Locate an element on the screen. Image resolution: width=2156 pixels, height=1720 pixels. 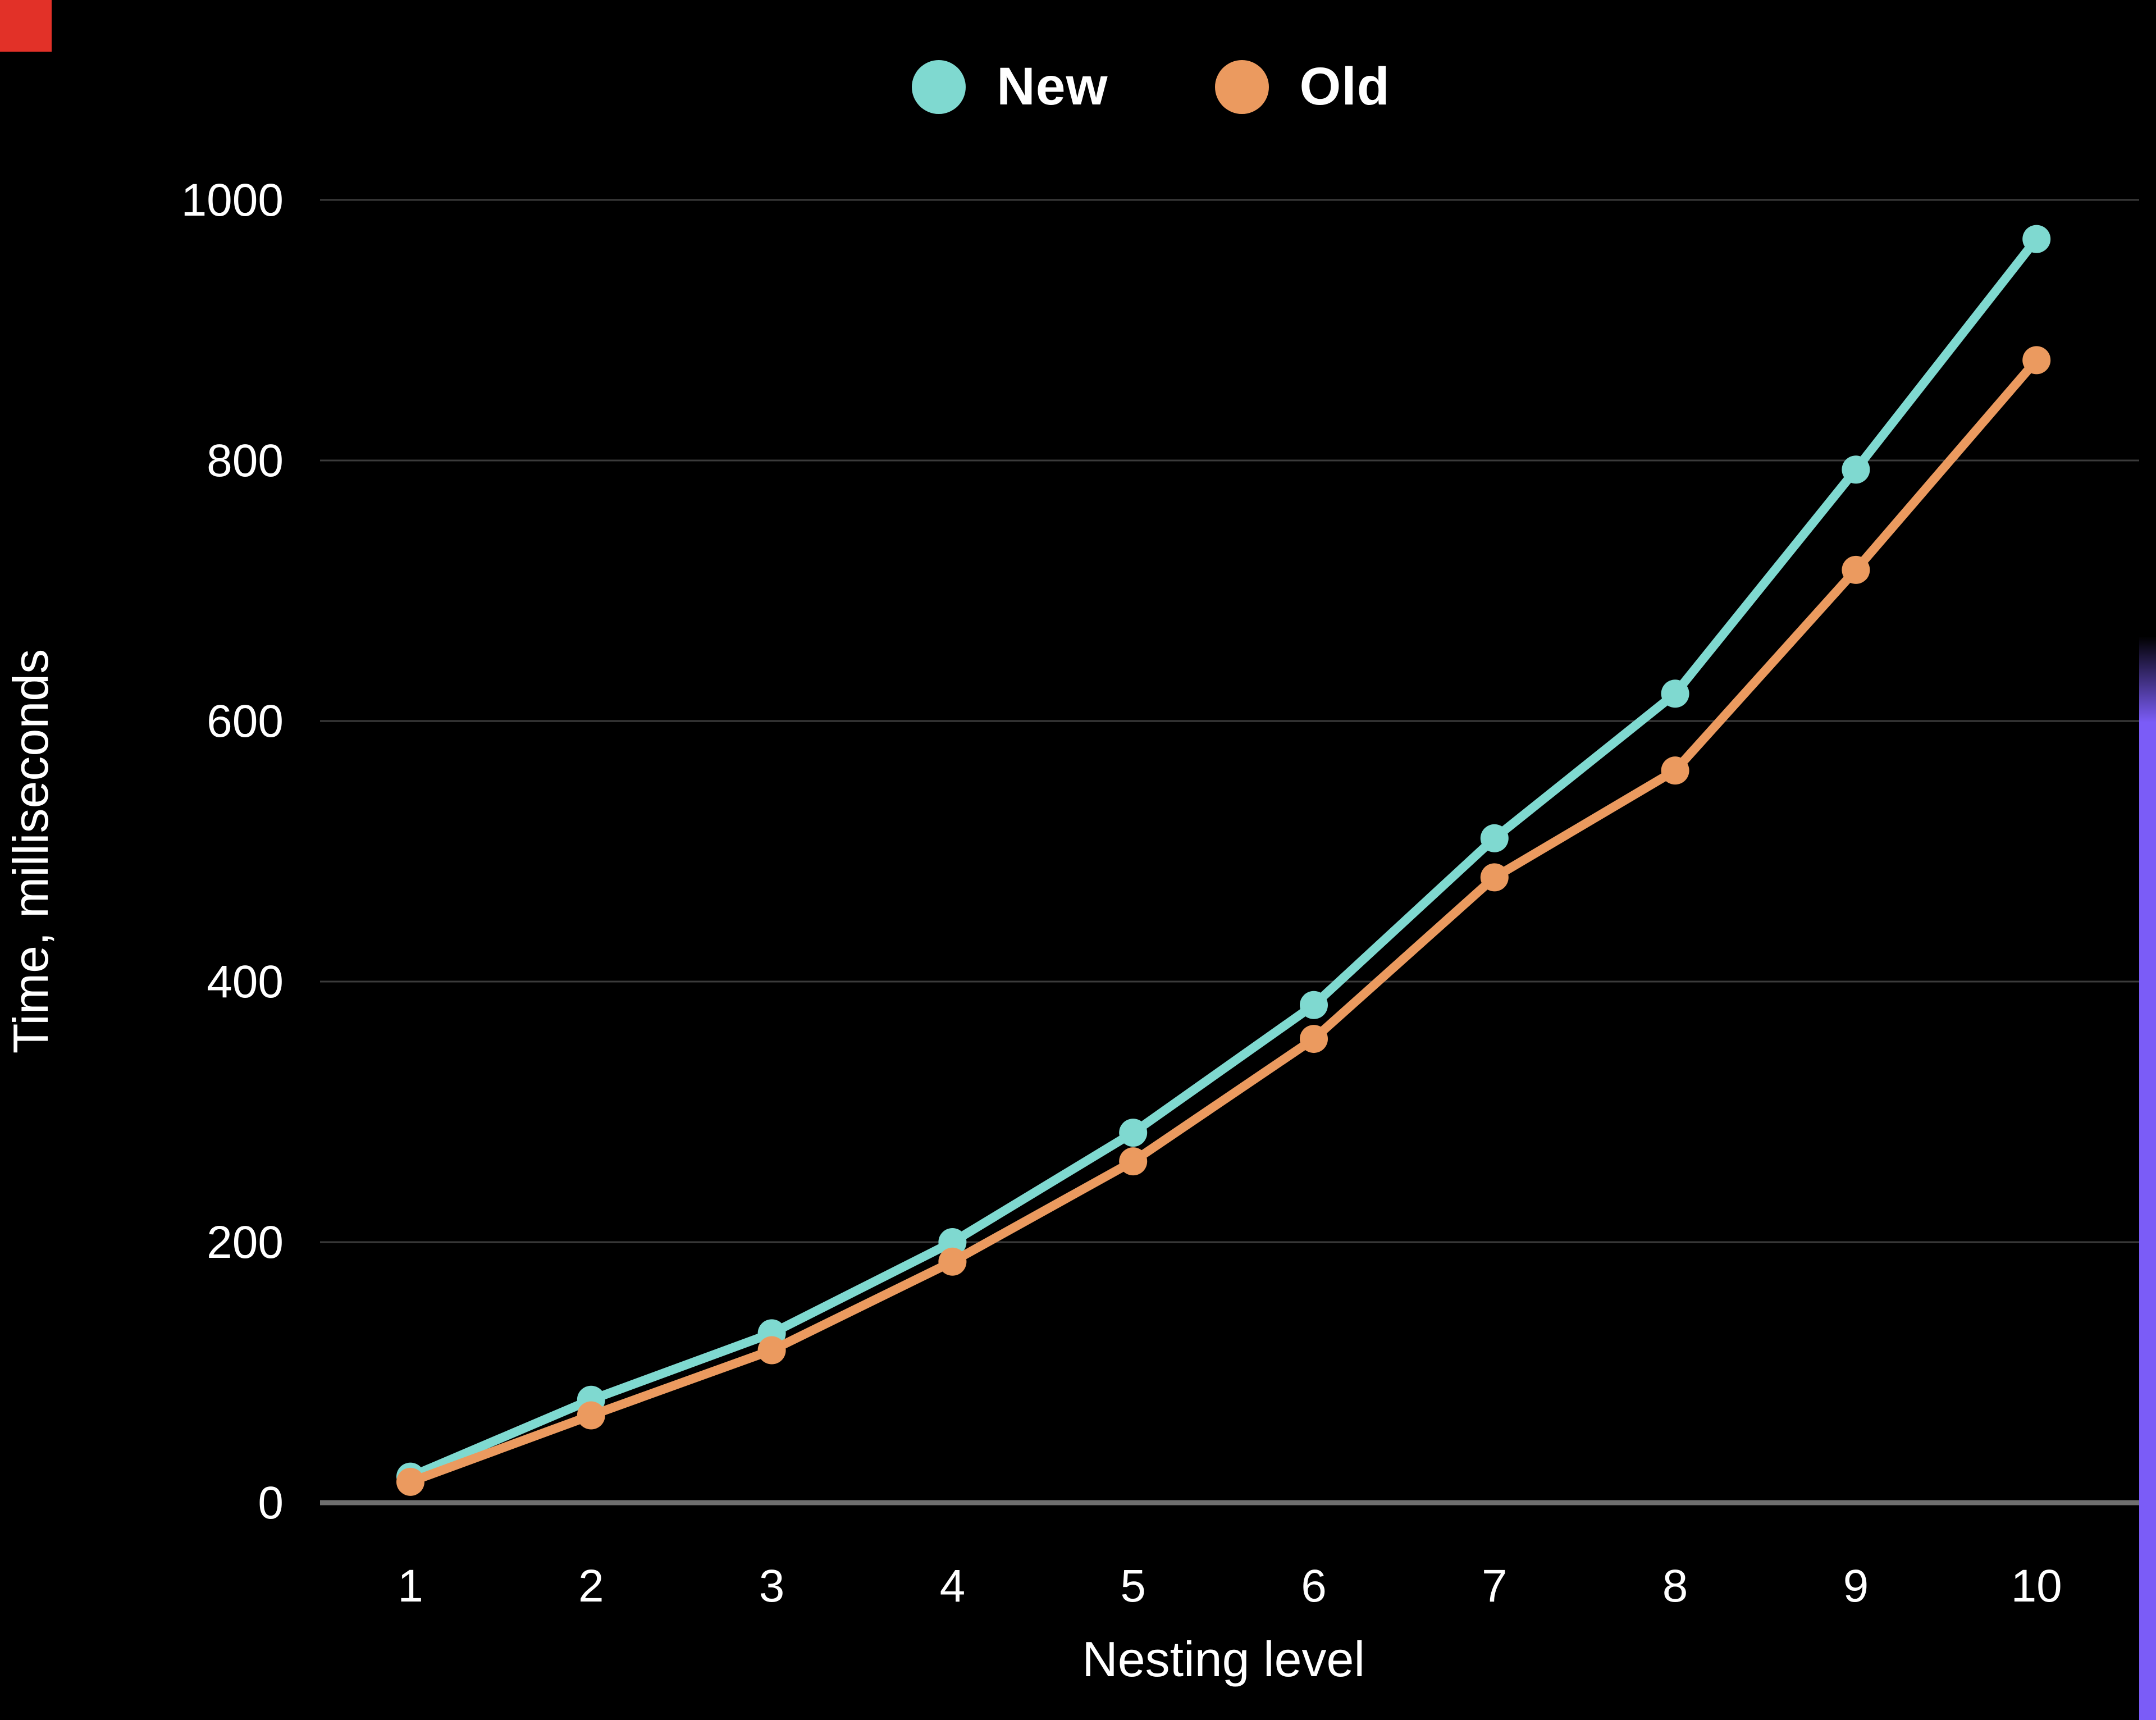
data-point-old-x2 is located at coordinates (591, 1415).